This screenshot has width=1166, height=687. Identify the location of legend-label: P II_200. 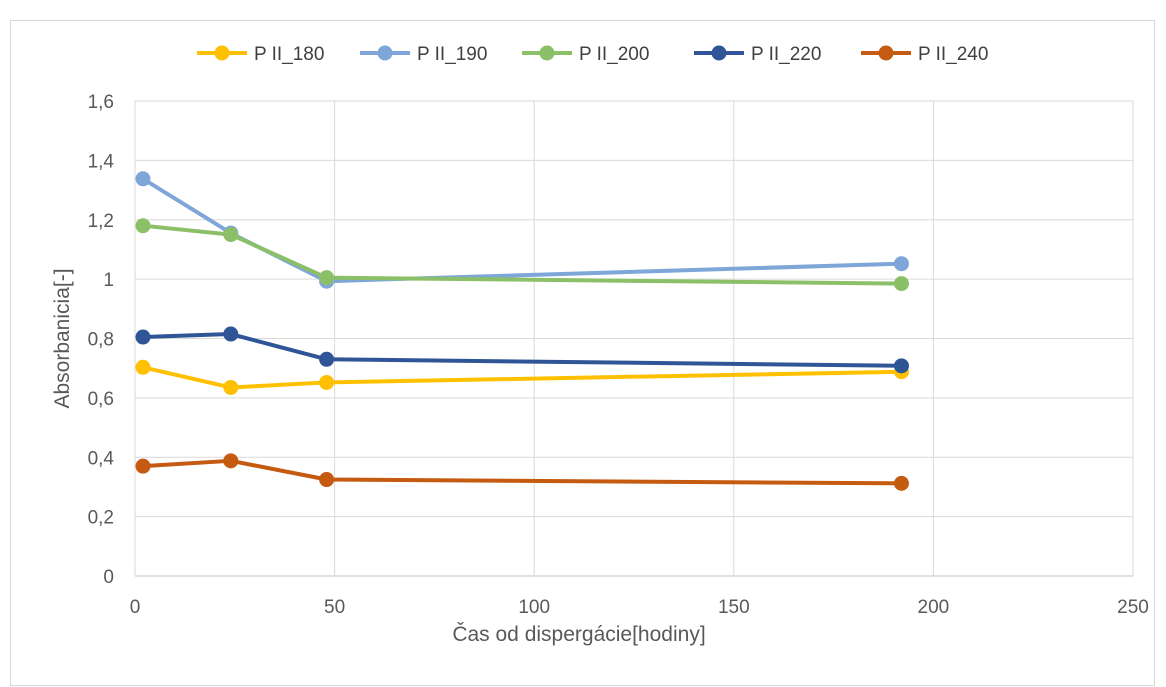
(614, 54).